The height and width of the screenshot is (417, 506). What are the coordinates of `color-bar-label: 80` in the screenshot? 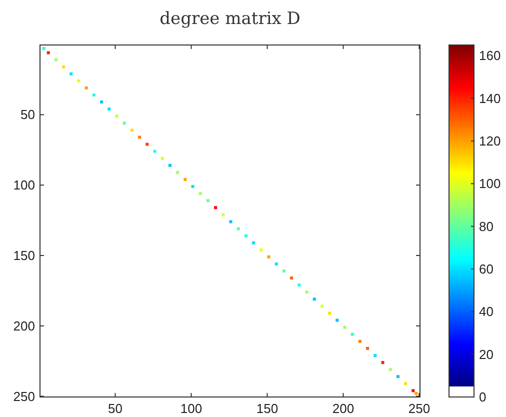 It's located at (486, 226).